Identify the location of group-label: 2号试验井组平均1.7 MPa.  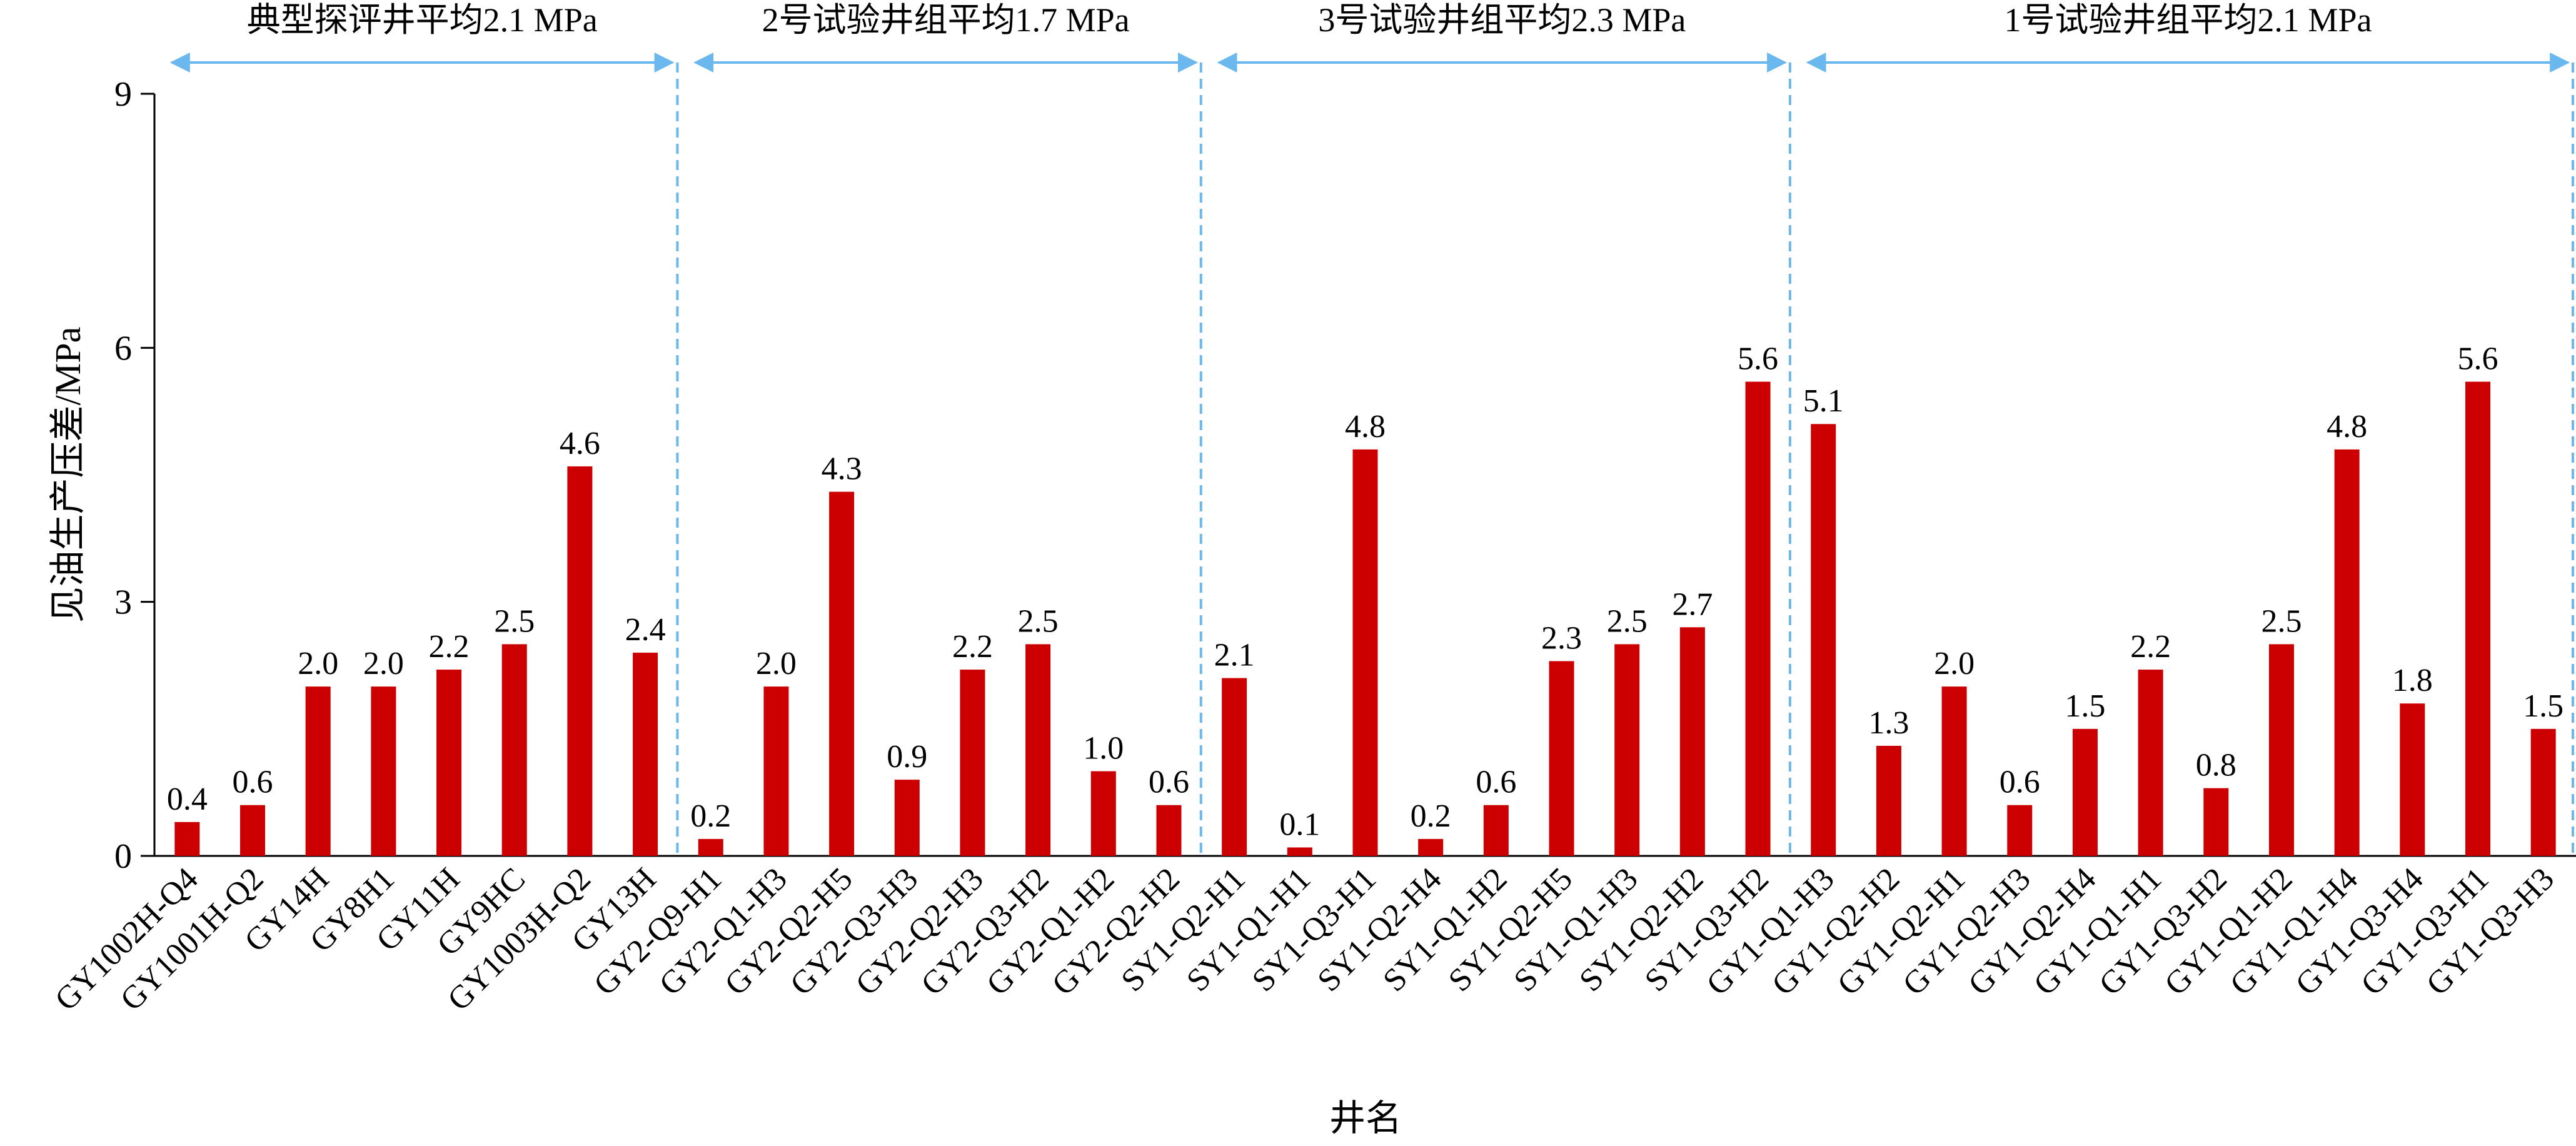
(946, 20).